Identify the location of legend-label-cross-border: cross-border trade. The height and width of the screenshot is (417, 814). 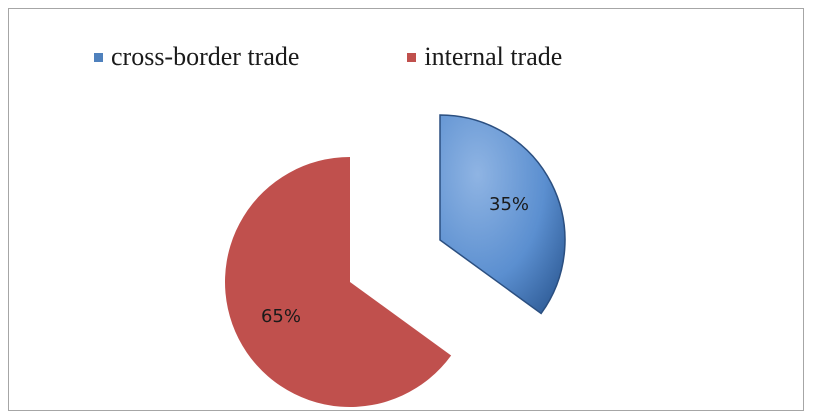
(205, 56).